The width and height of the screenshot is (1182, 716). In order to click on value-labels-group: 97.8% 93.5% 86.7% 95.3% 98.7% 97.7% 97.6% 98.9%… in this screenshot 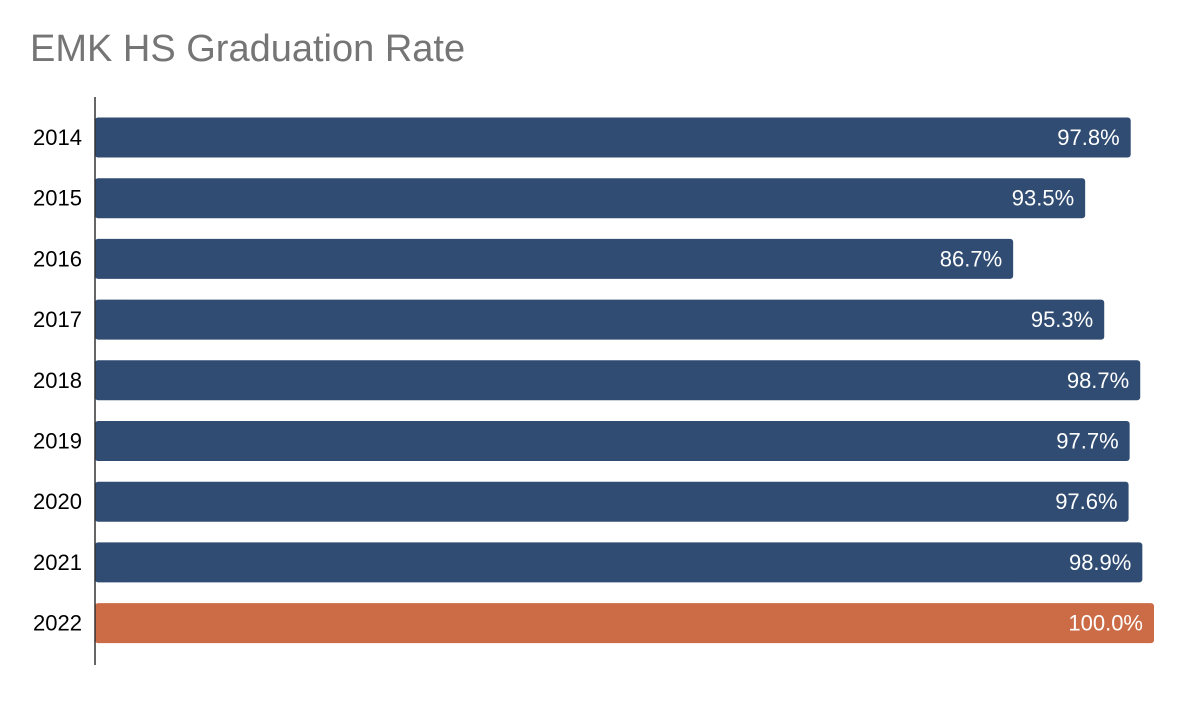, I will do `click(1041, 380)`.